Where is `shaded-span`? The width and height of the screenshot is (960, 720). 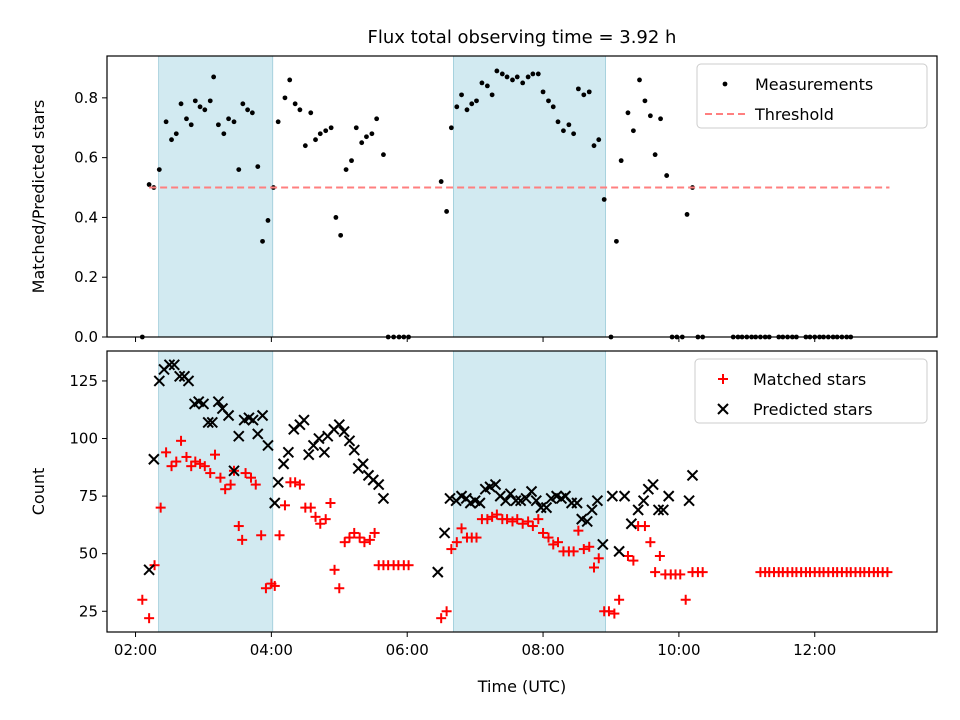
shaded-span is located at coordinates (529, 491).